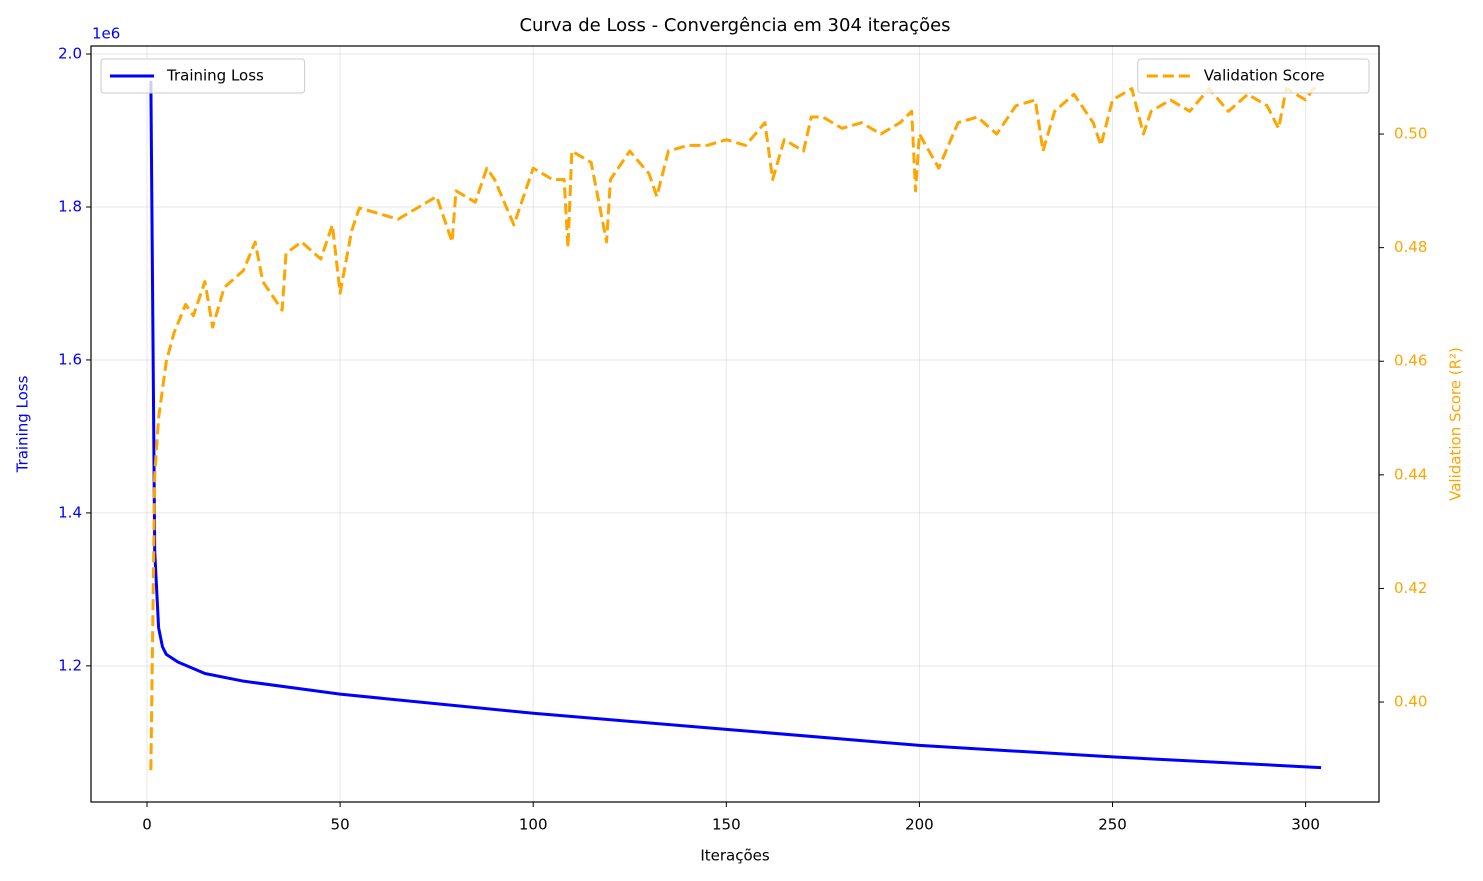  Describe the element at coordinates (1410, 702) in the screenshot. I see `y2-tick-label: 0.40` at that location.